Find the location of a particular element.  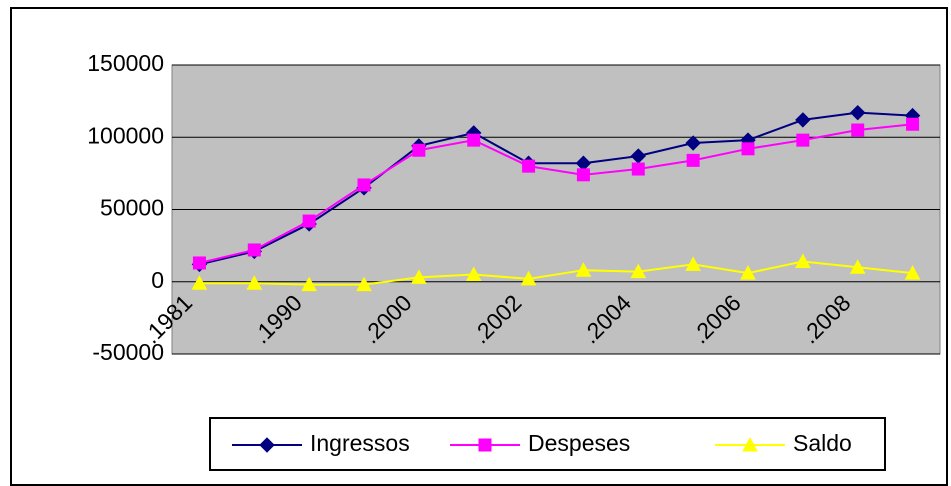

y-tick-label: -50000 is located at coordinates (128, 352).